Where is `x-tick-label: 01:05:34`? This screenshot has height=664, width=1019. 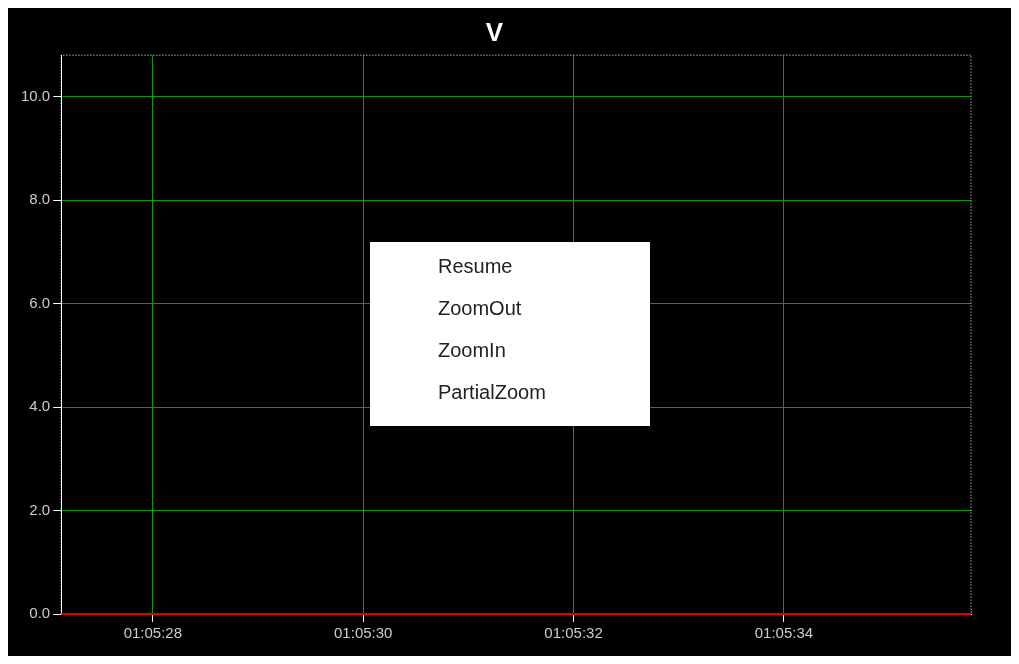 x-tick-label: 01:05:34 is located at coordinates (784, 633).